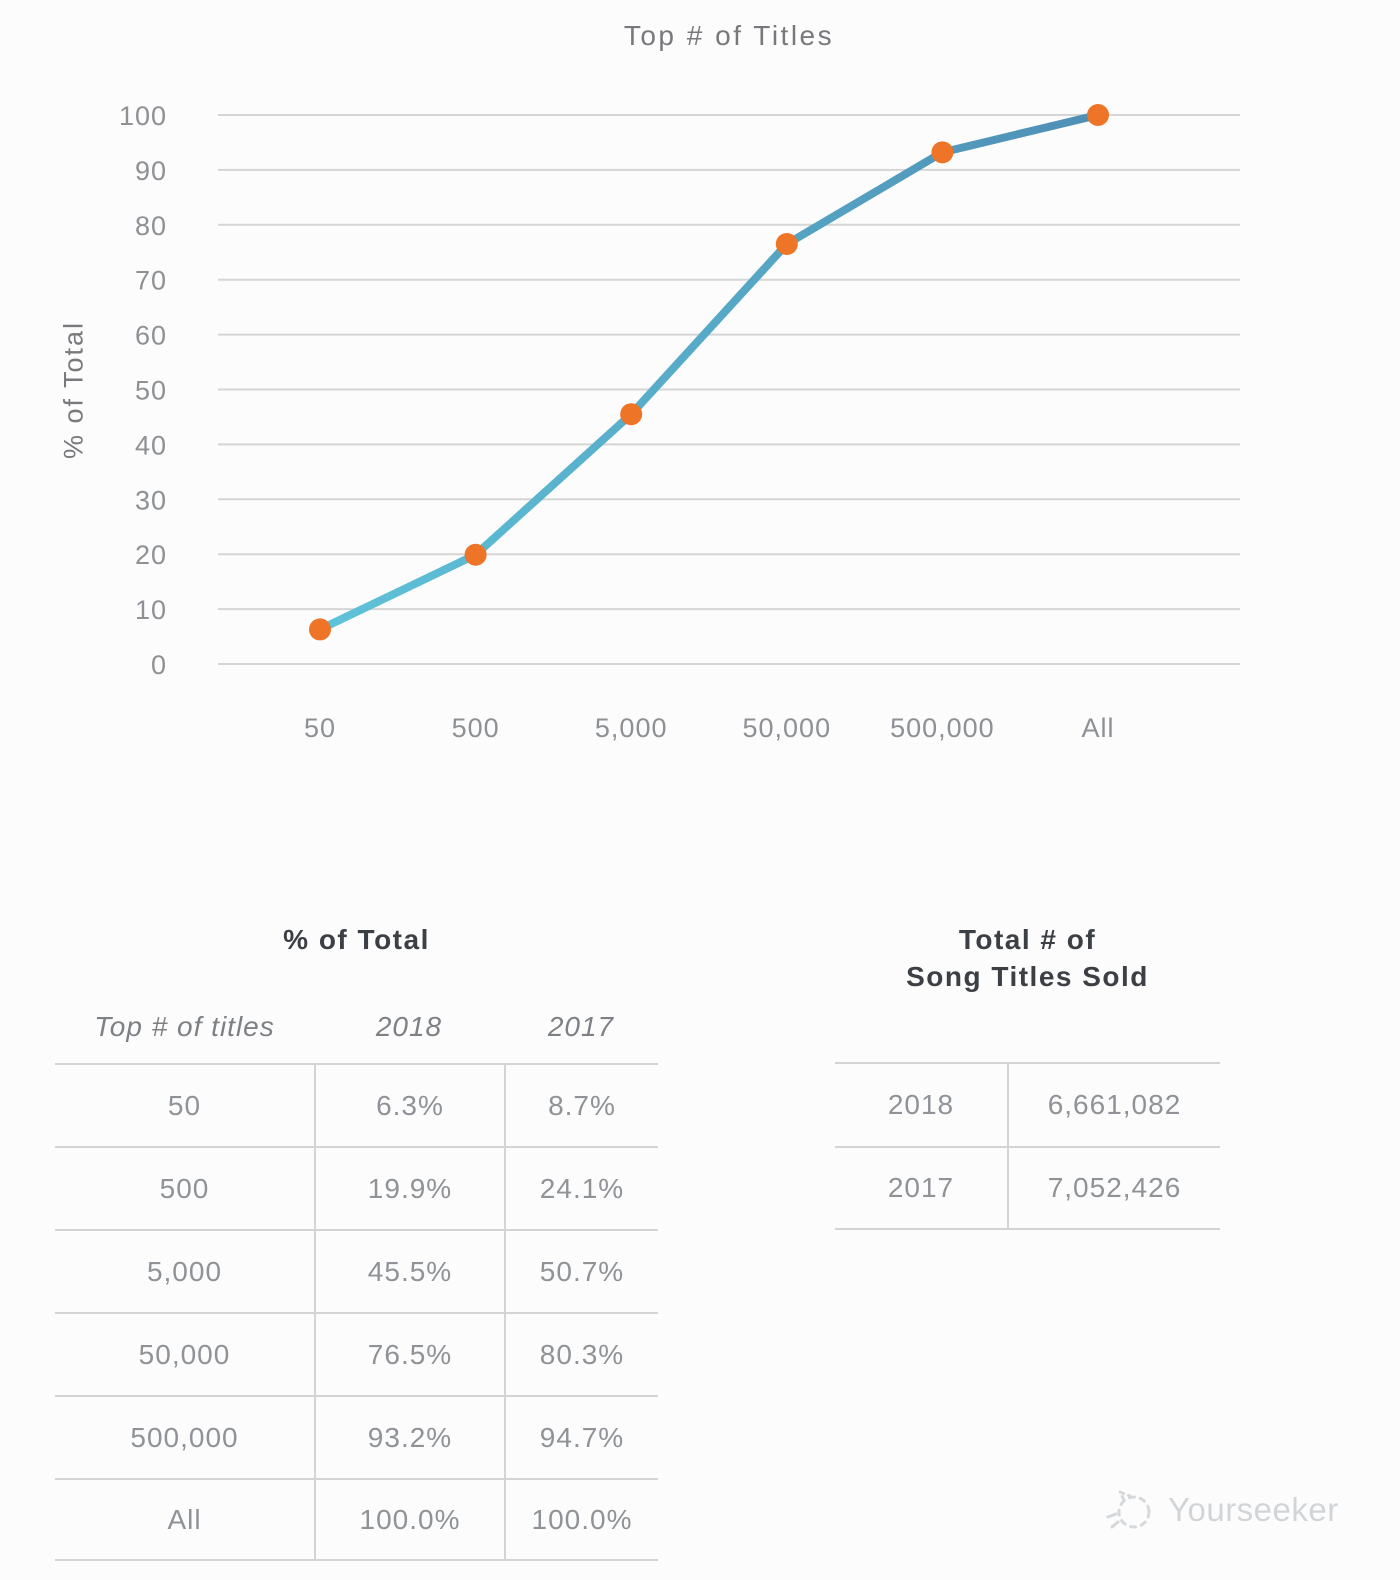 The width and height of the screenshot is (1400, 1580). I want to click on table-cell: 76.5%, so click(409, 1353).